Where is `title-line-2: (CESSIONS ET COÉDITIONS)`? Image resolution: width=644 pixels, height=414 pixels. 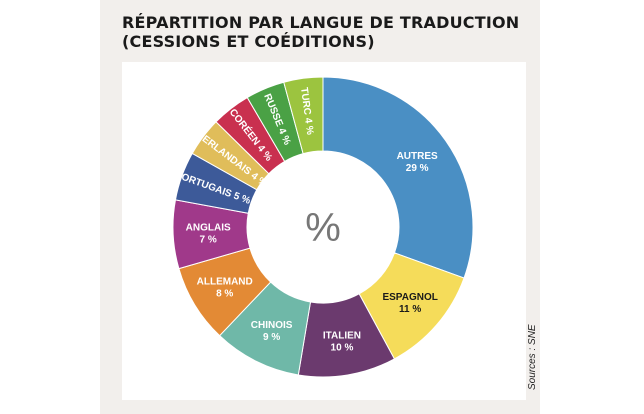 title-line-2: (CESSIONS ET COÉDITIONS) is located at coordinates (248, 41).